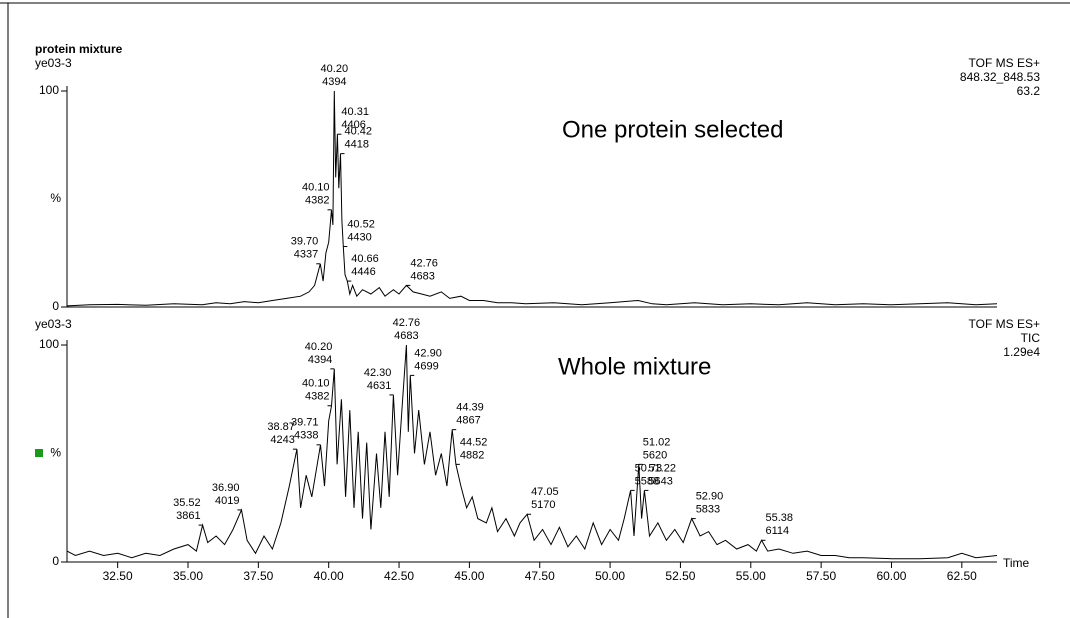  I want to click on x-tick-label: 32.50, so click(118, 576).